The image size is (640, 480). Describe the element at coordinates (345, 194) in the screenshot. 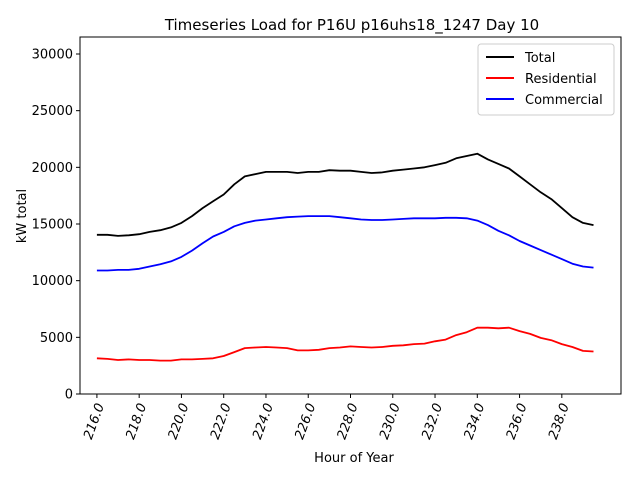

I see `series-line-total` at that location.